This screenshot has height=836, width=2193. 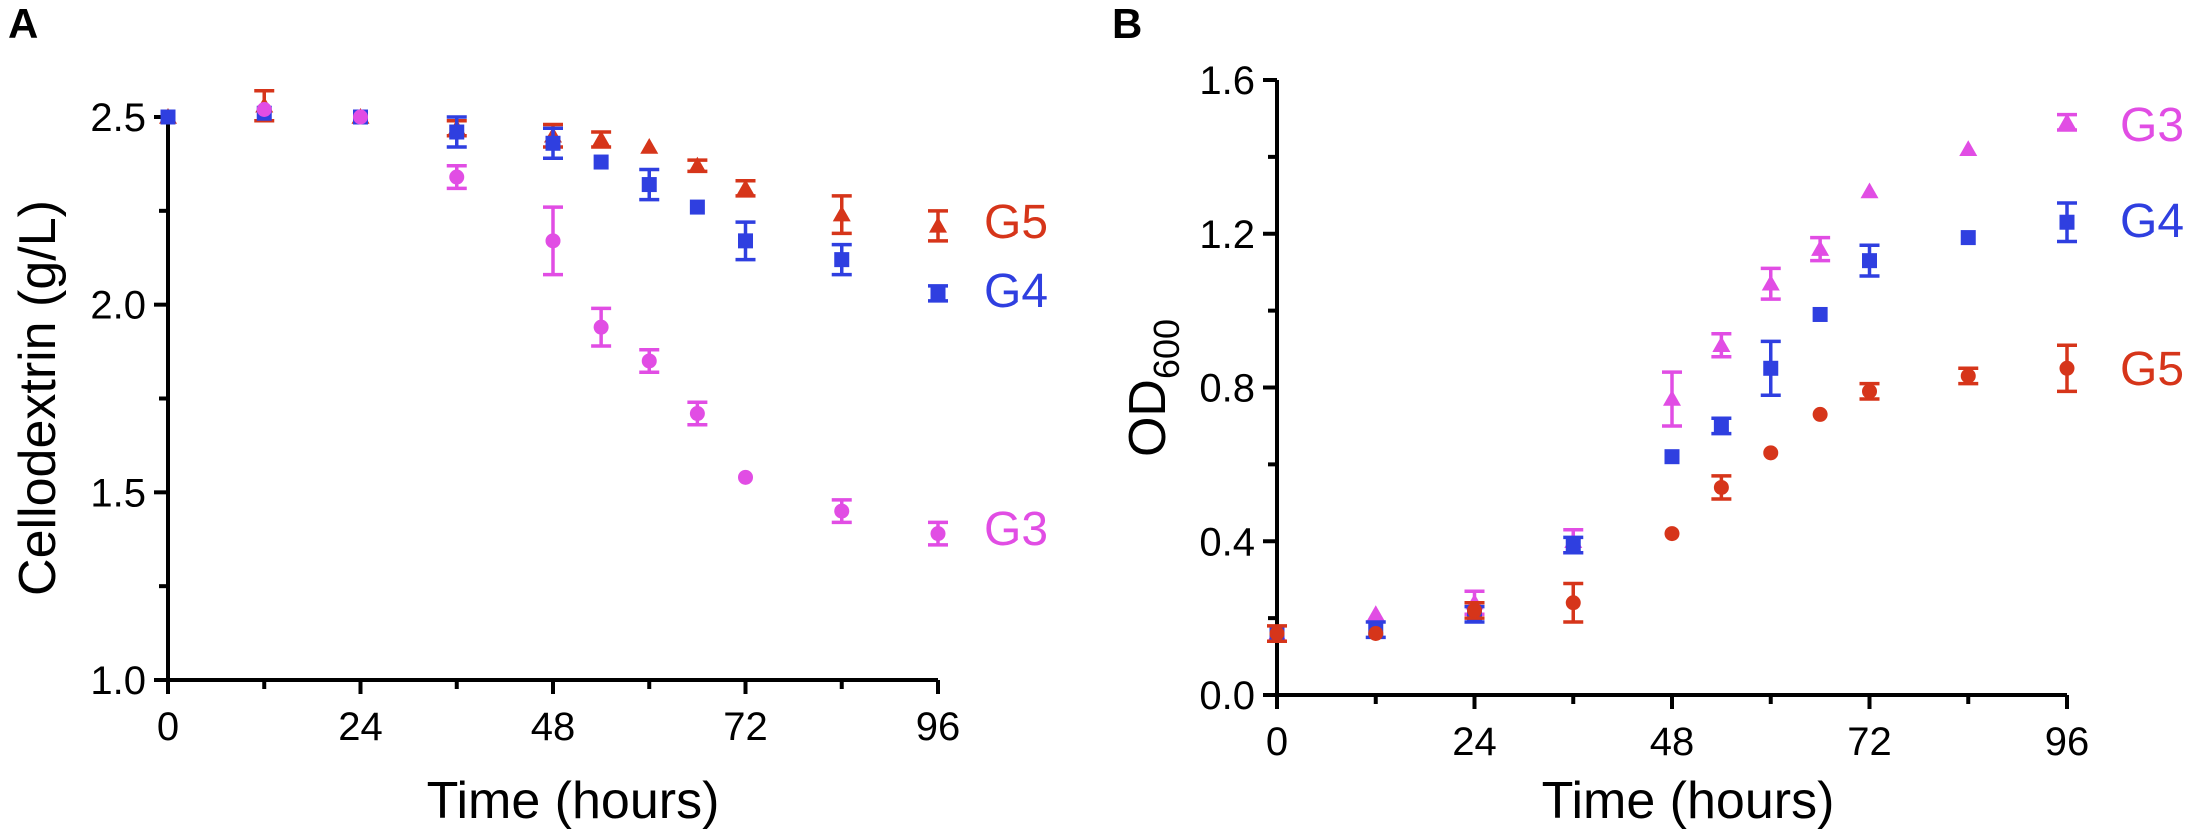 What do you see at coordinates (1127, 23) in the screenshot?
I see `panel-letter: B` at bounding box center [1127, 23].